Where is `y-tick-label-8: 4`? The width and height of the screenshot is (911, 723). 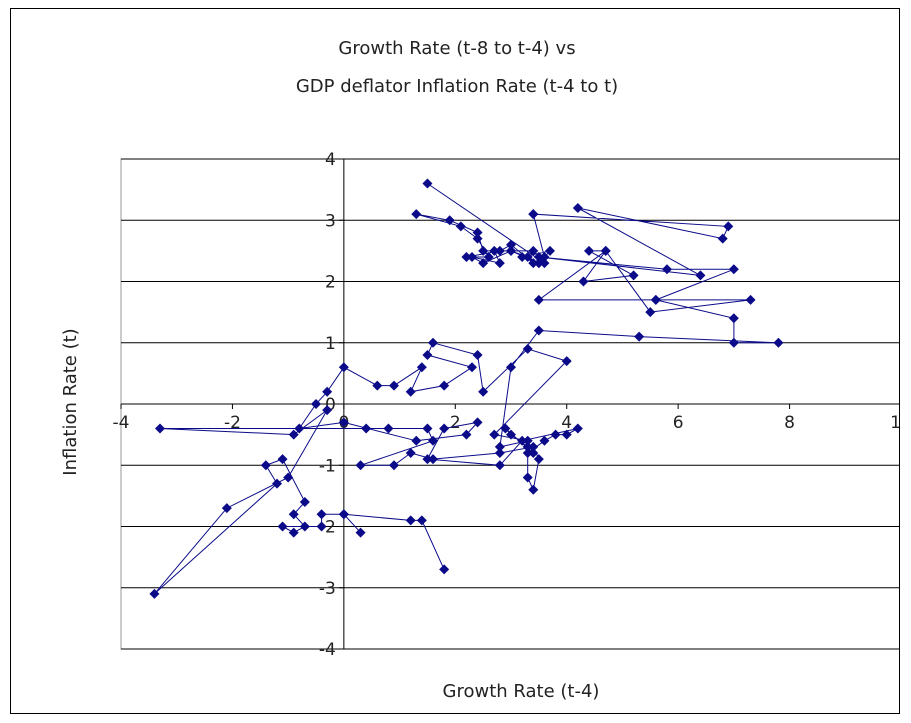 y-tick-label-8: 4 is located at coordinates (330, 160).